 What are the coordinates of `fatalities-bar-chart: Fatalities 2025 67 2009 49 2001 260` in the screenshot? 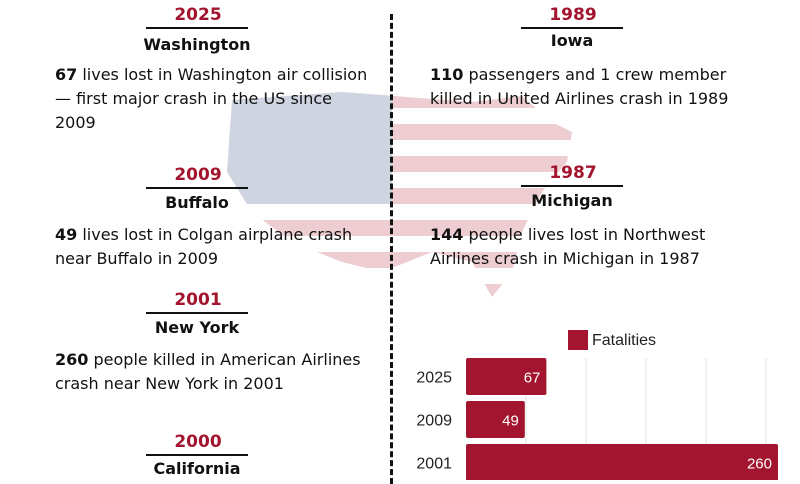 It's located at (597, 405).